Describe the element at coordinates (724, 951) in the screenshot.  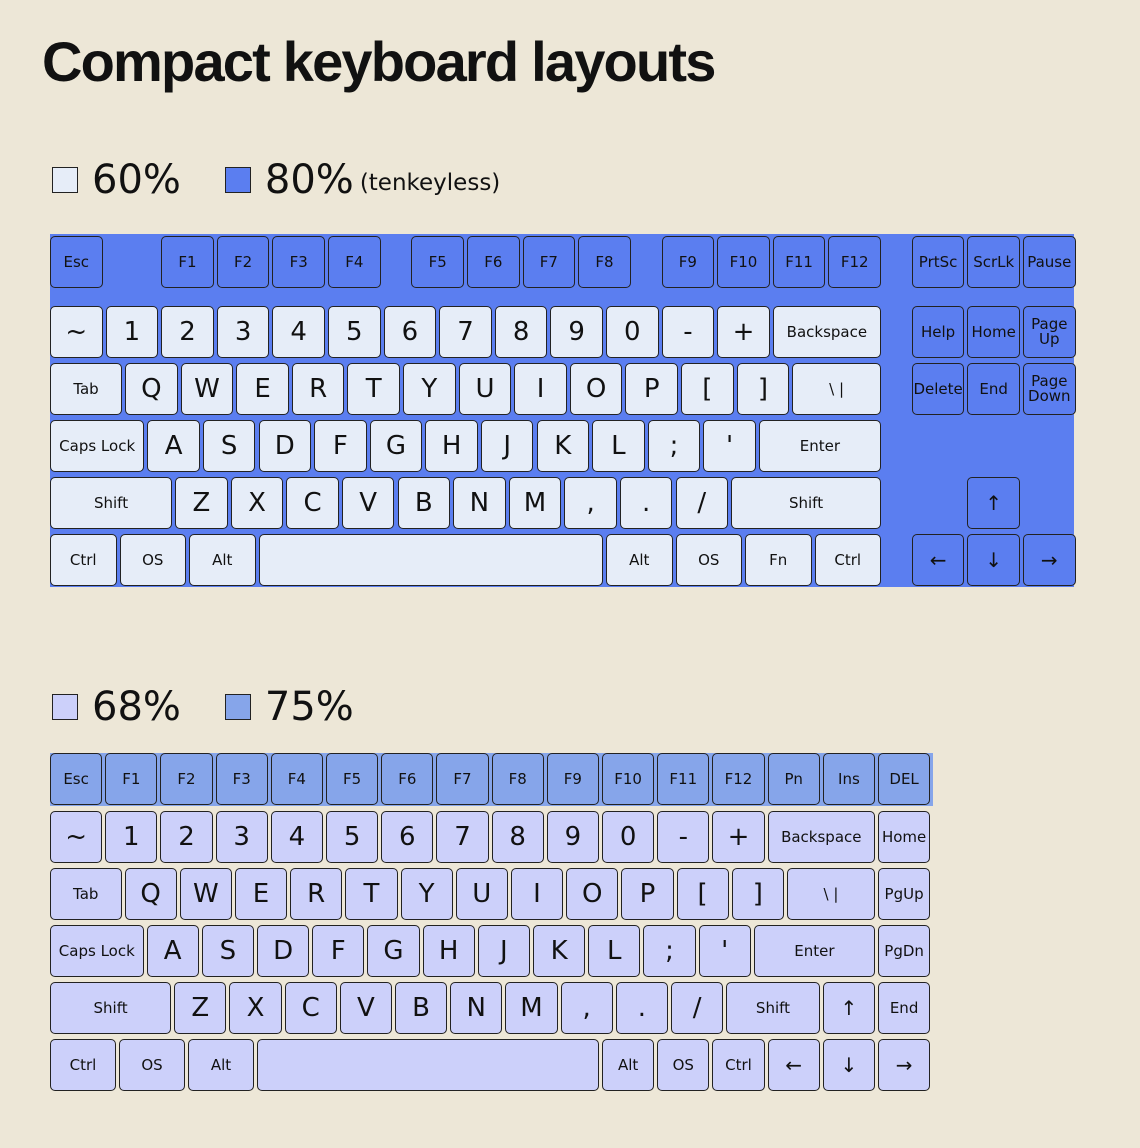
I see `key: '` at that location.